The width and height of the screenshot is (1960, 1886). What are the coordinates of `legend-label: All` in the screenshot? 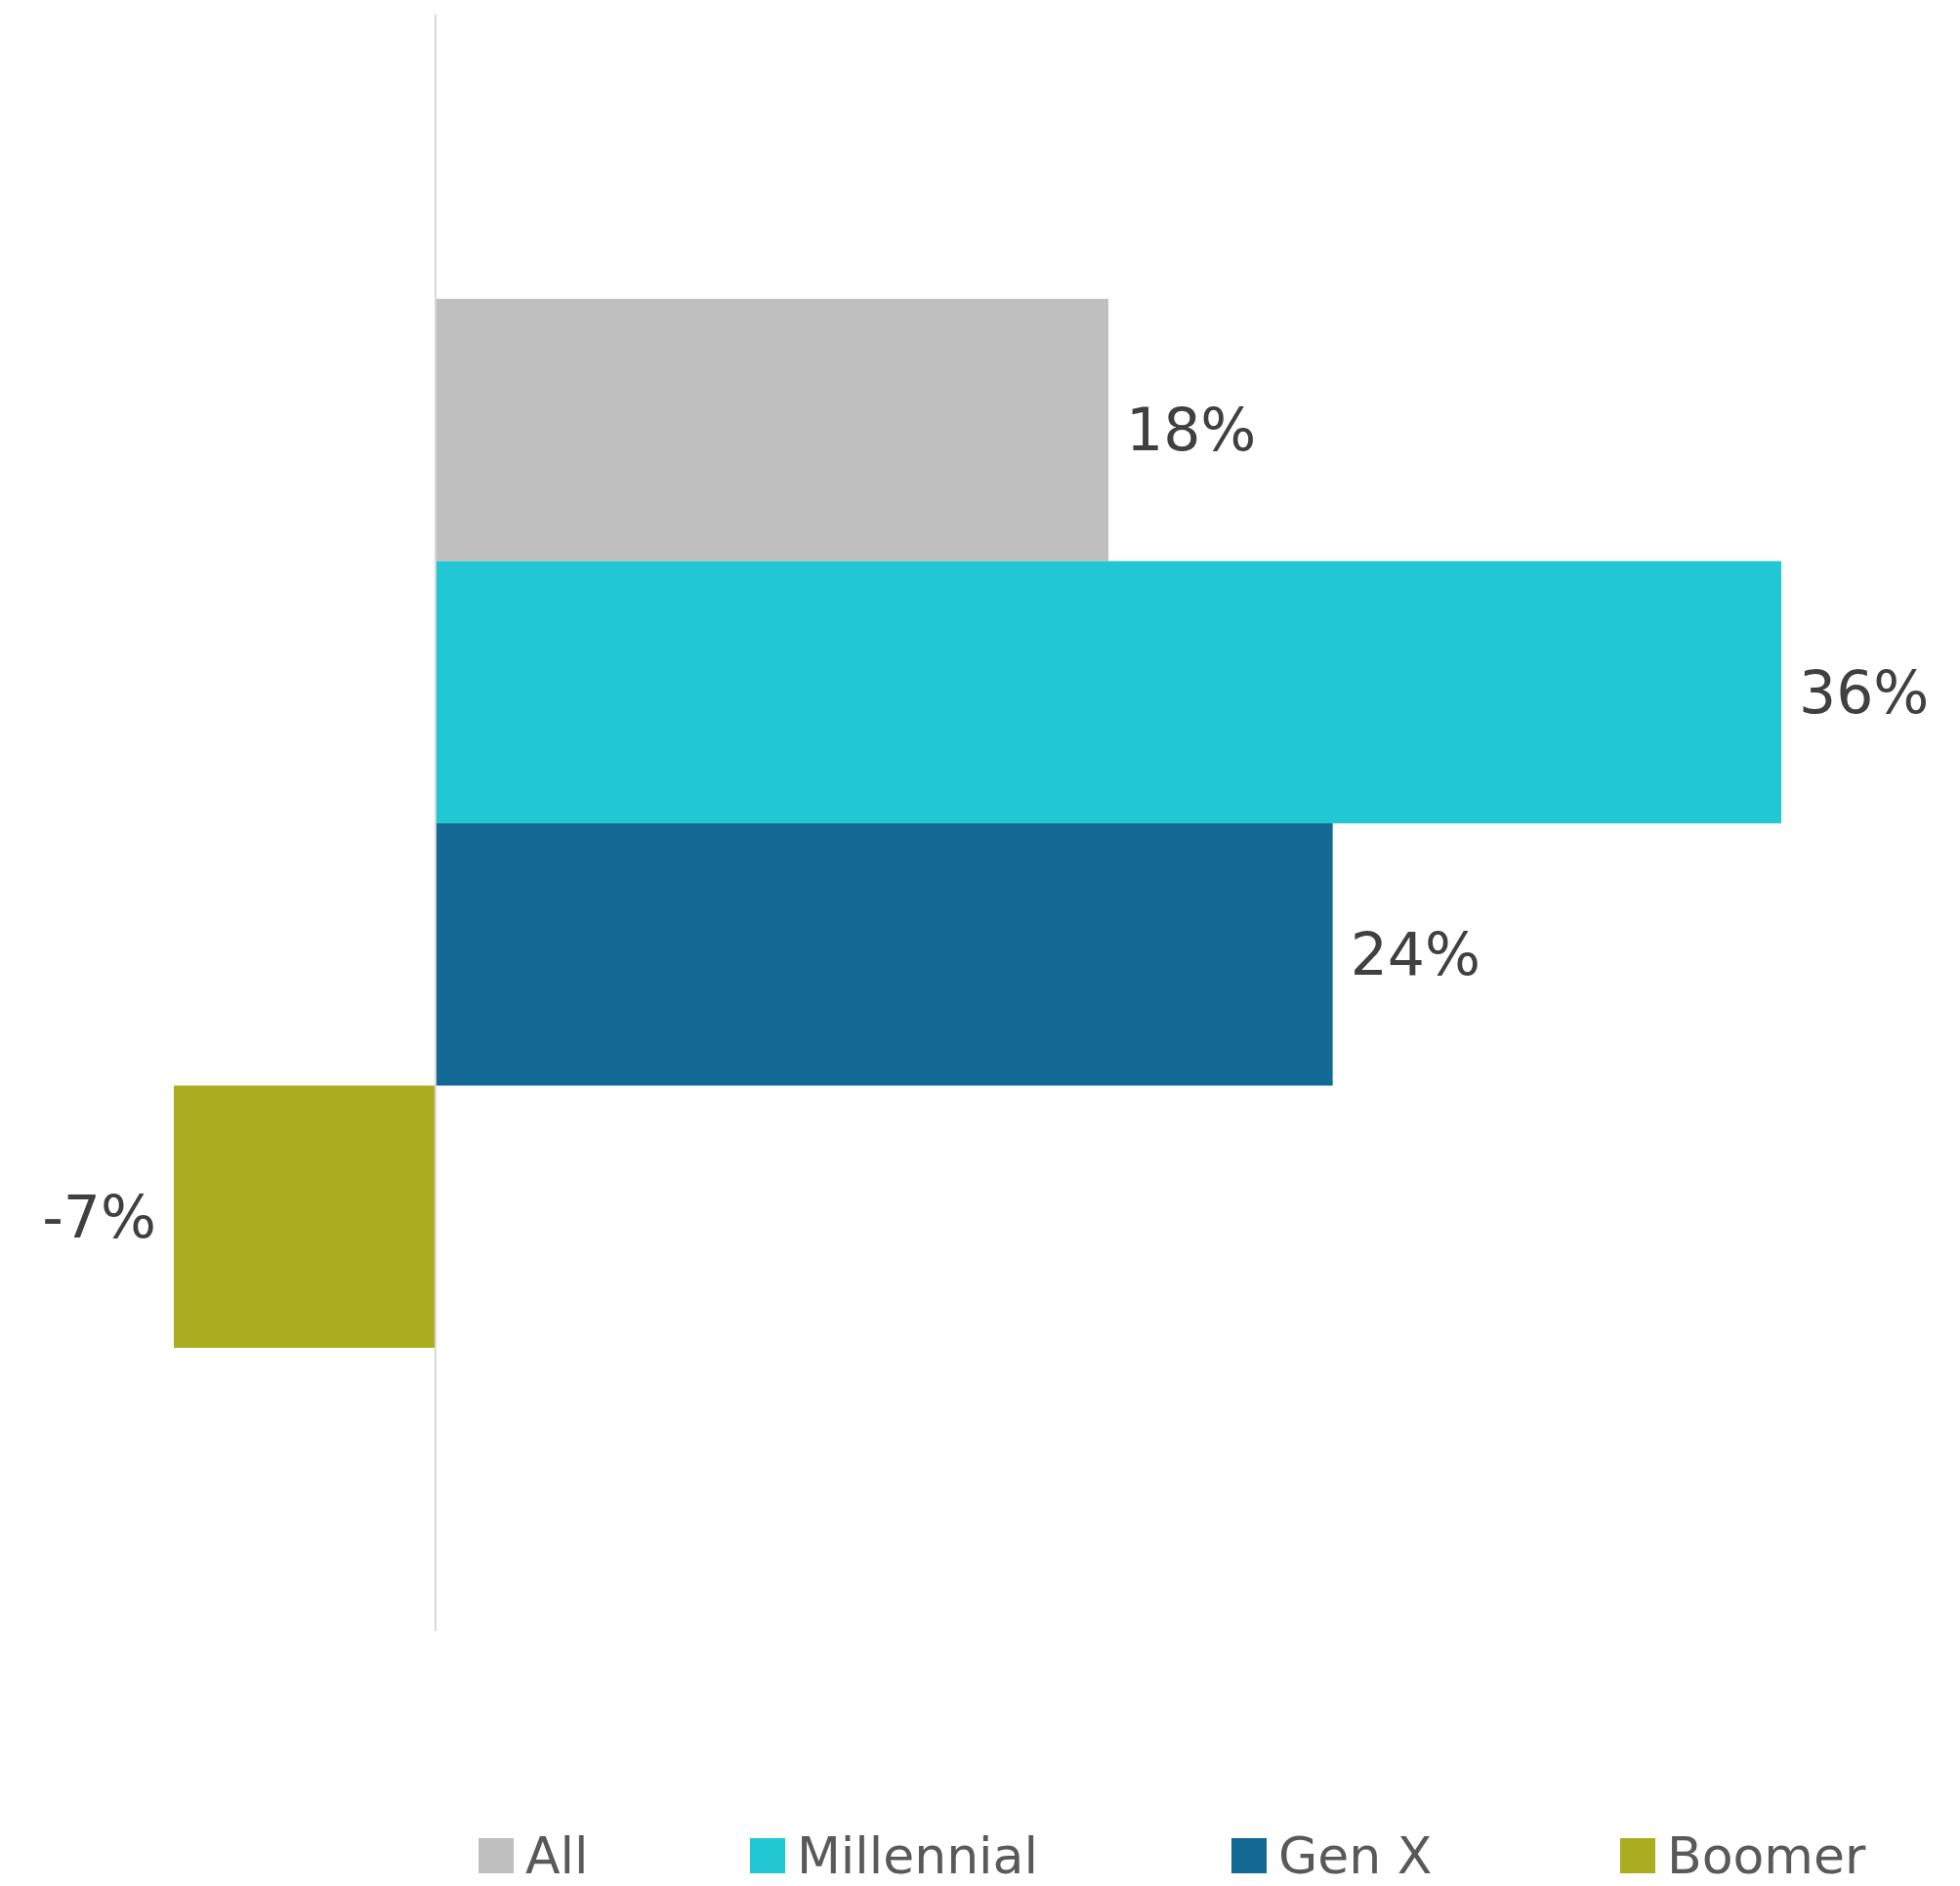 It's located at (557, 1856).